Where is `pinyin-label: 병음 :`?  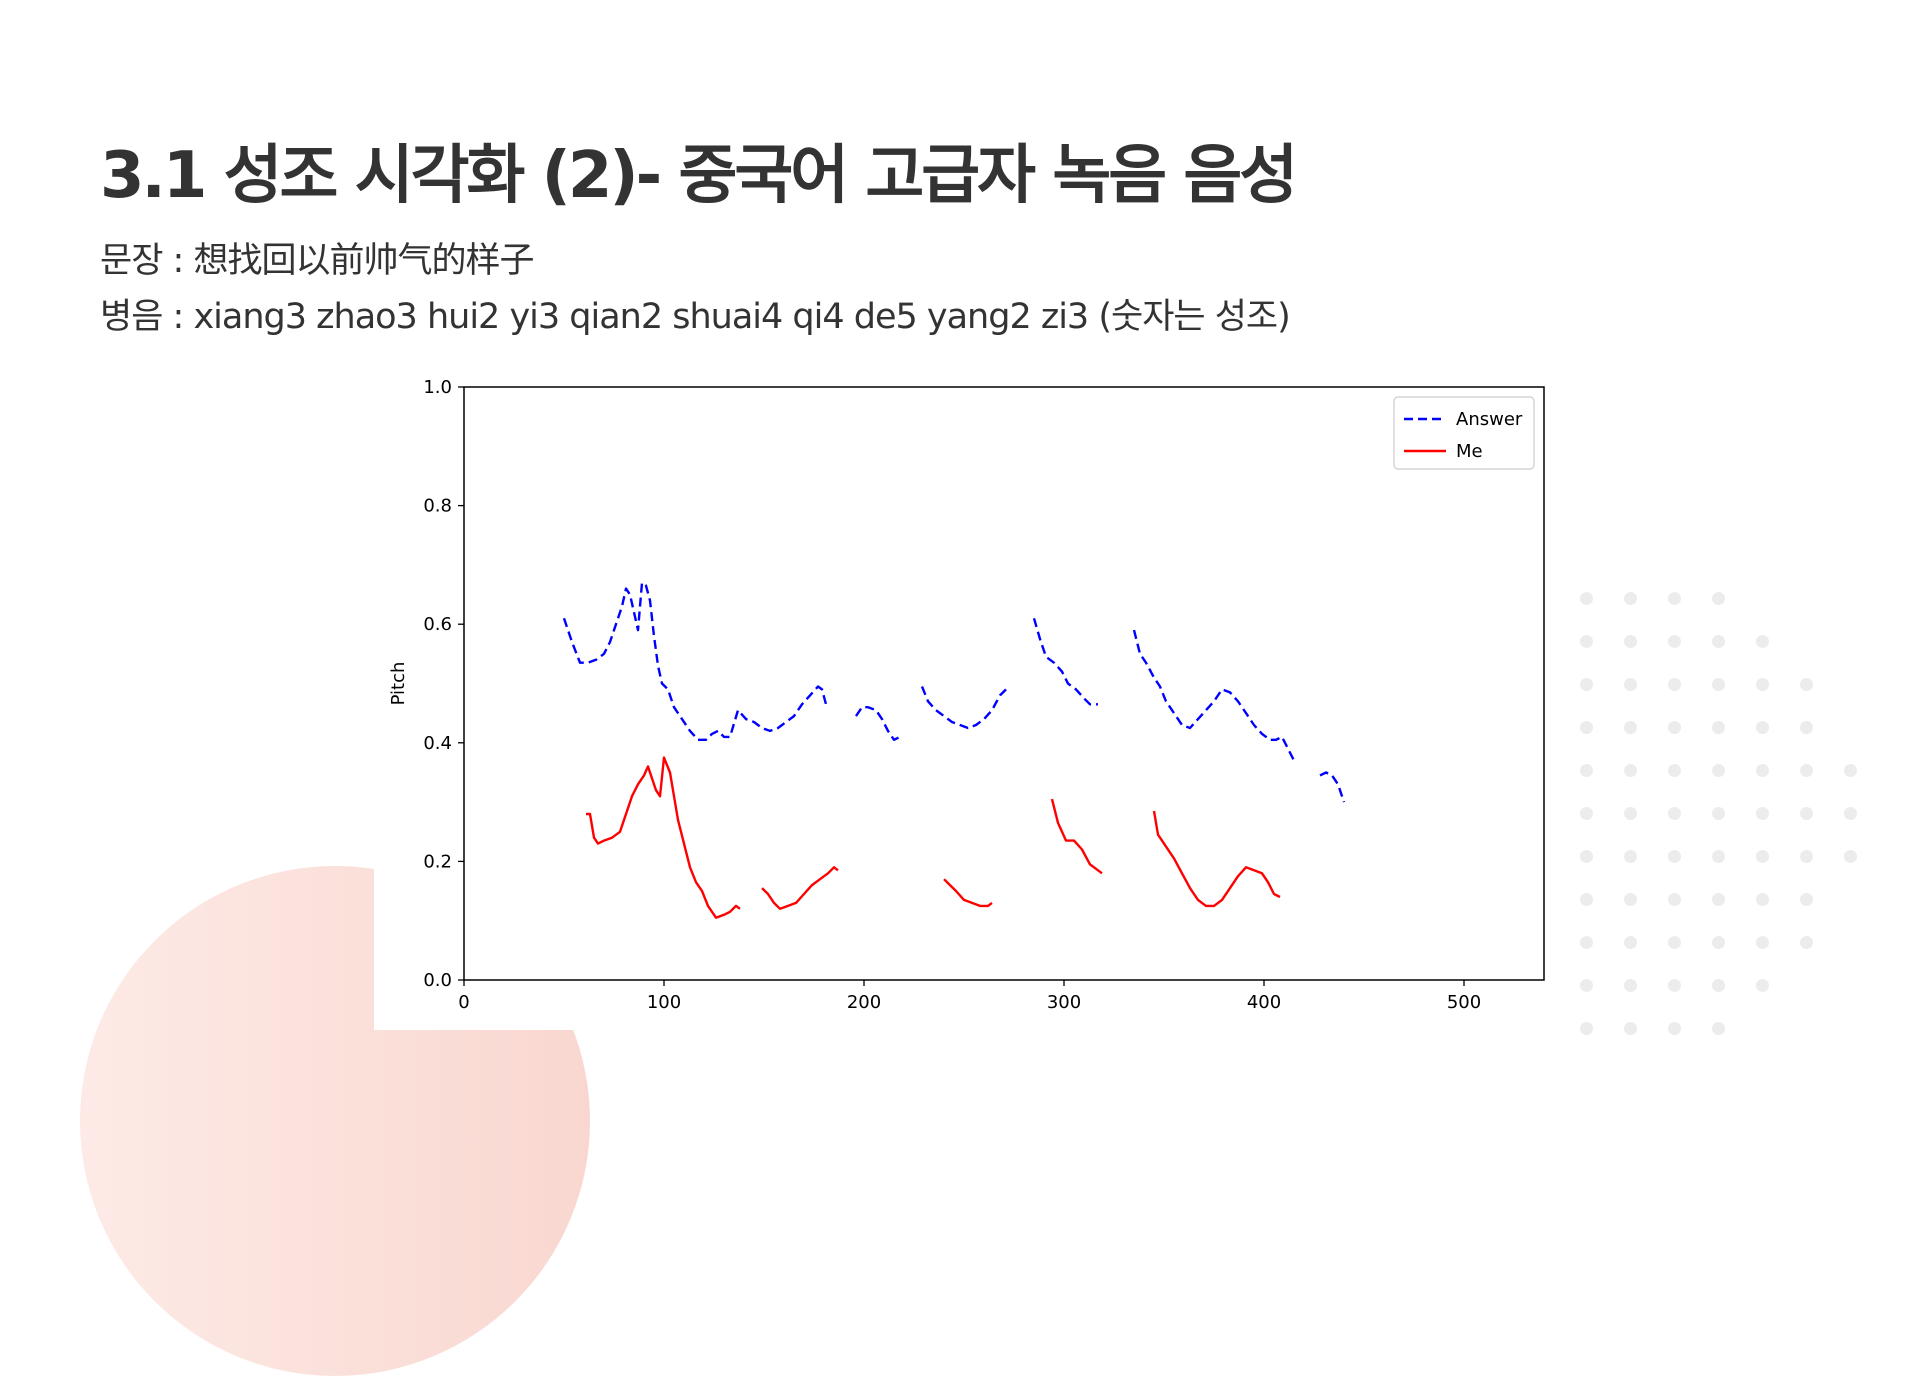 pinyin-label: 병음 : is located at coordinates (142, 317).